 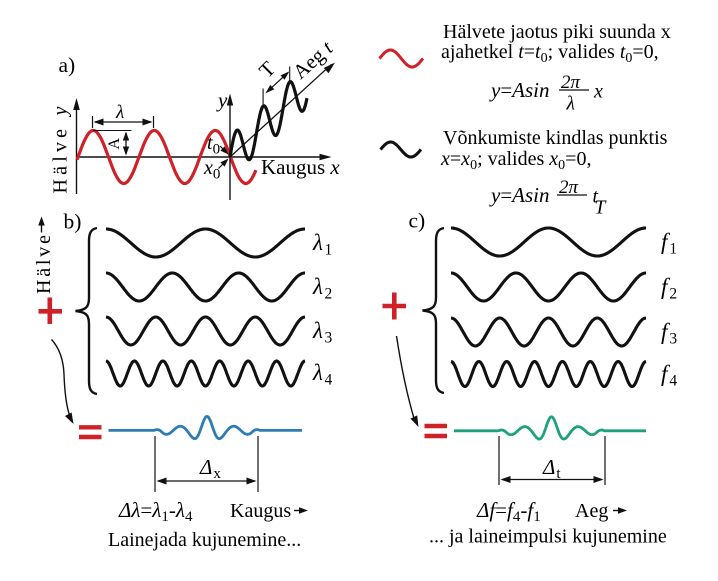 What do you see at coordinates (114, 144) in the screenshot?
I see `svg-text: A` at bounding box center [114, 144].